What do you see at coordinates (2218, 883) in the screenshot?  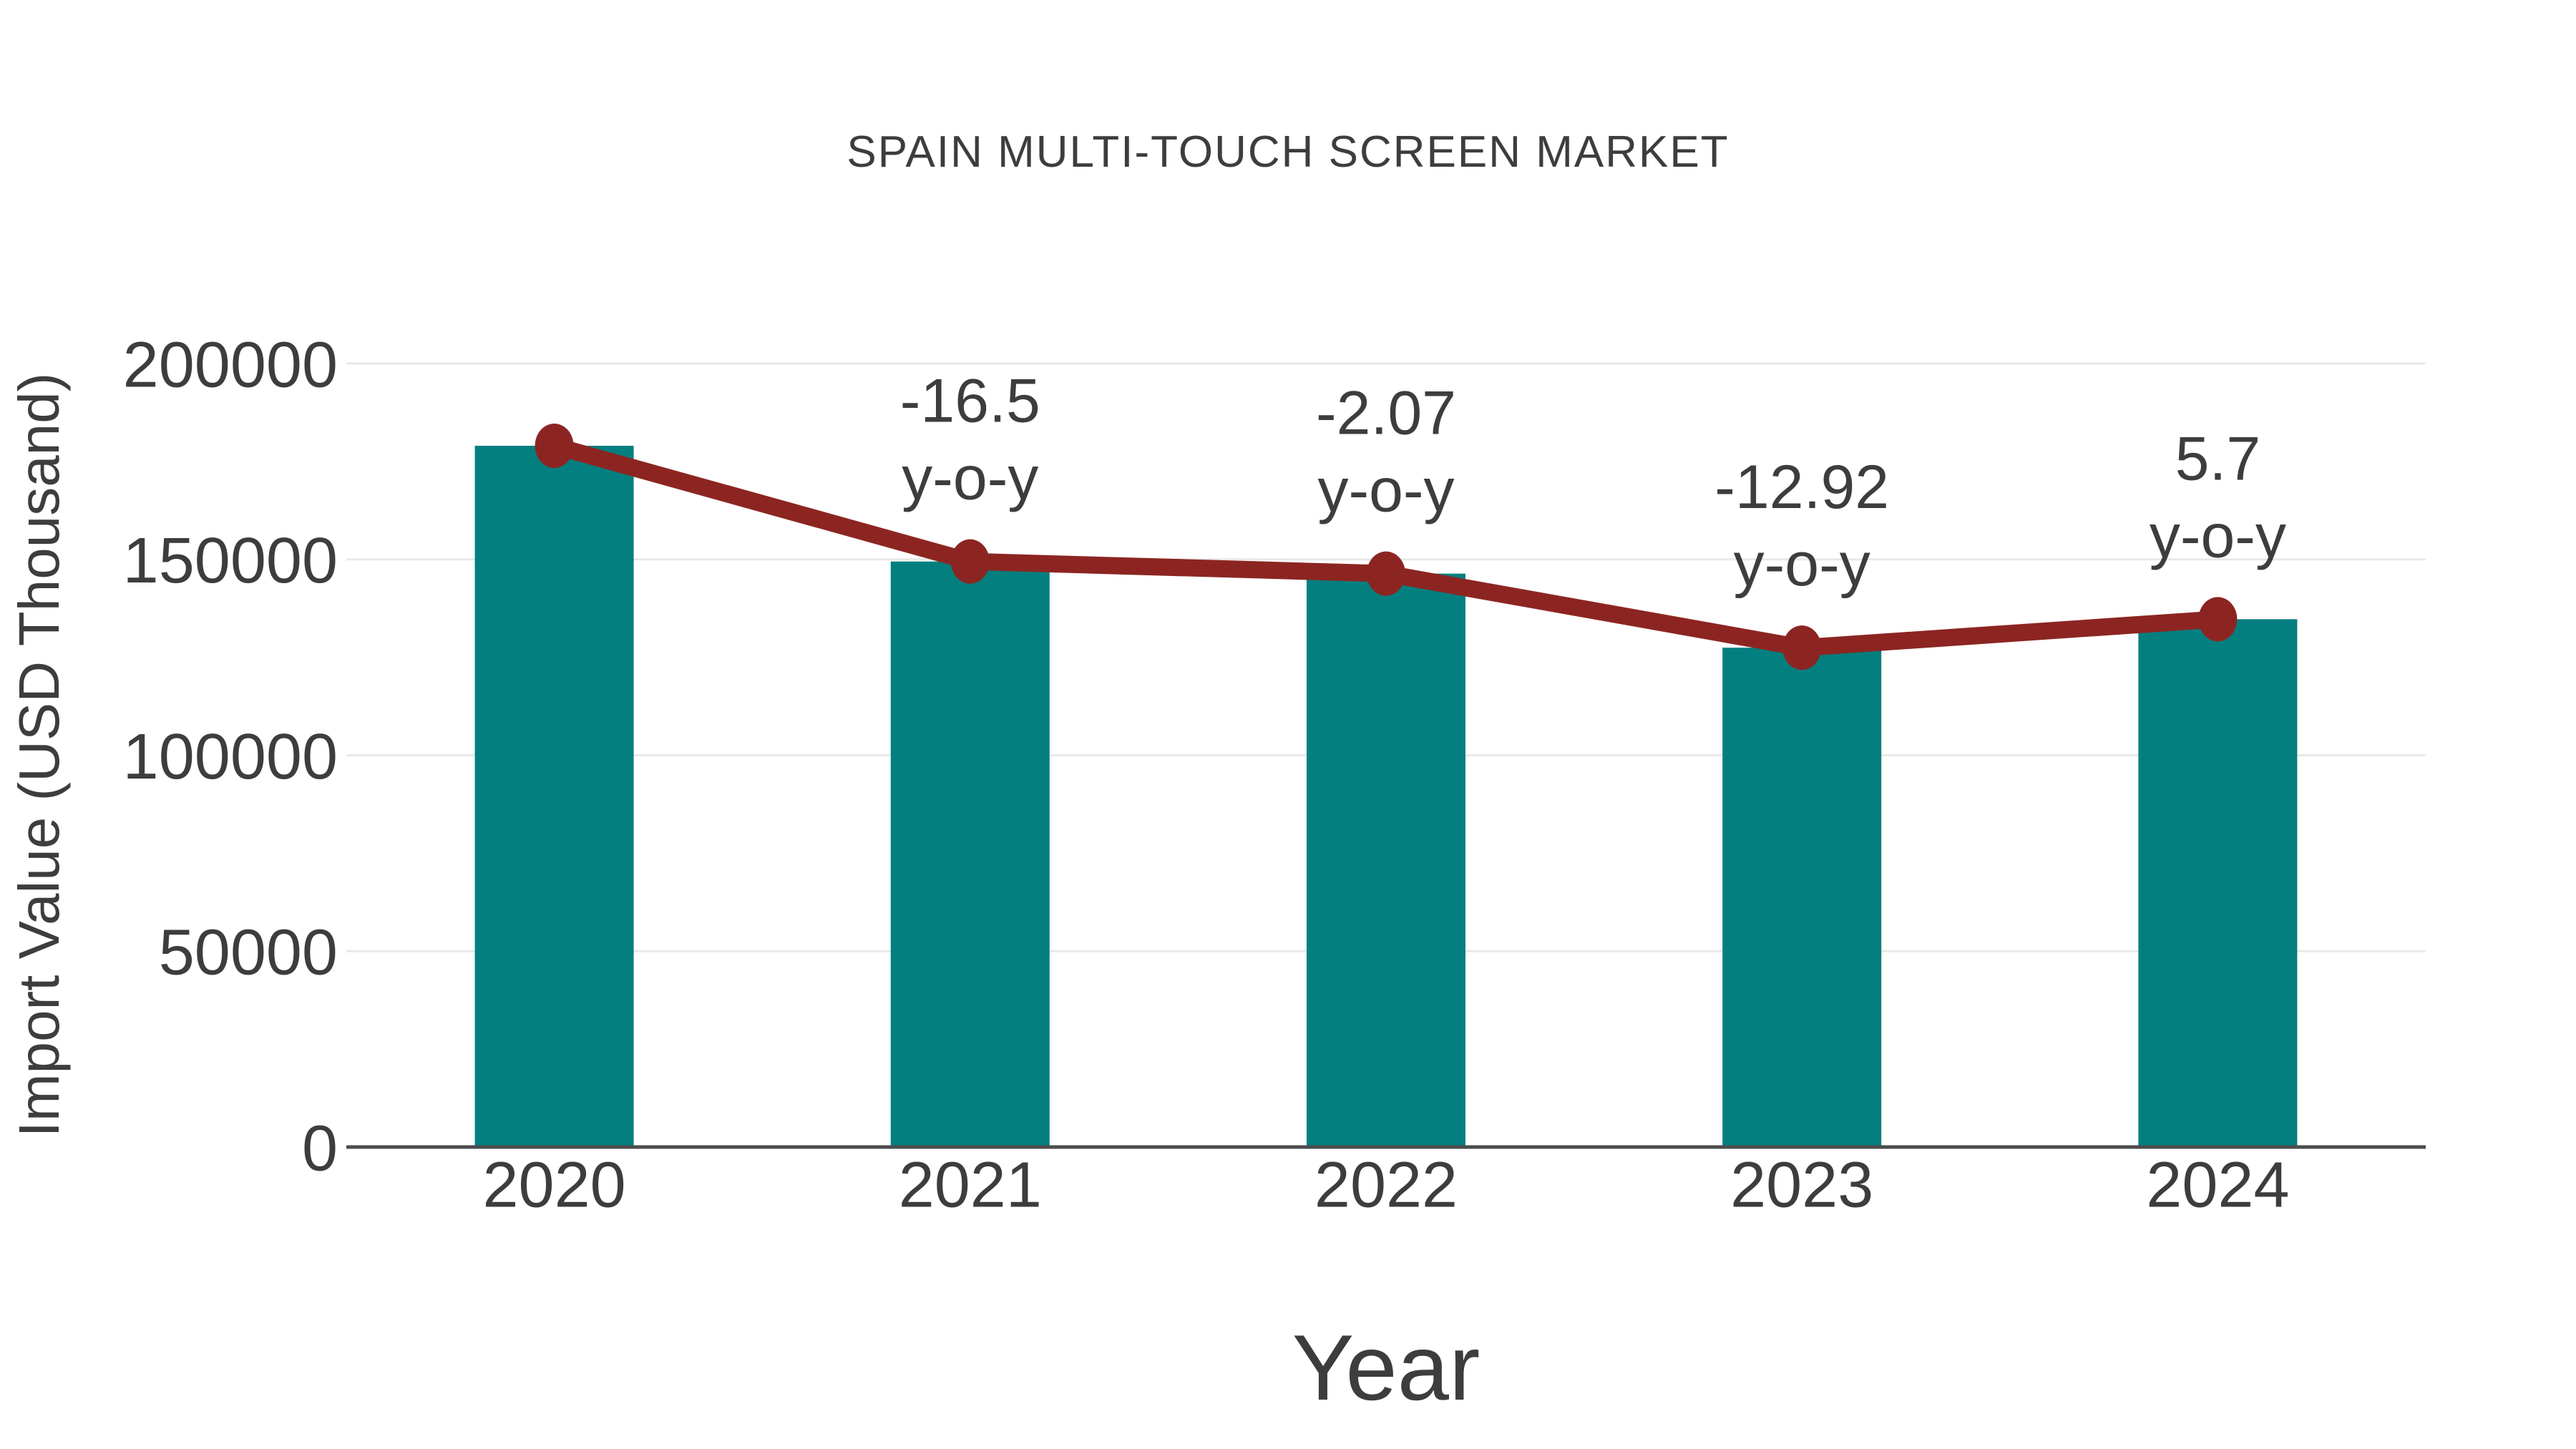 I see `bar-2024` at bounding box center [2218, 883].